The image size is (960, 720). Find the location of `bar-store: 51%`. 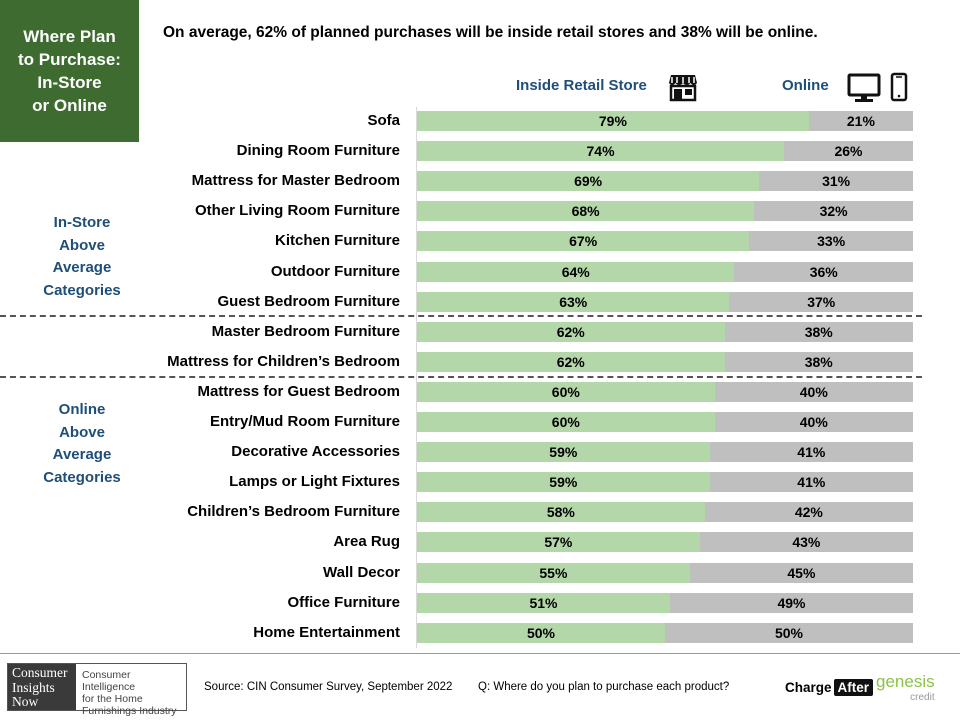

bar-store: 51% is located at coordinates (543, 602).